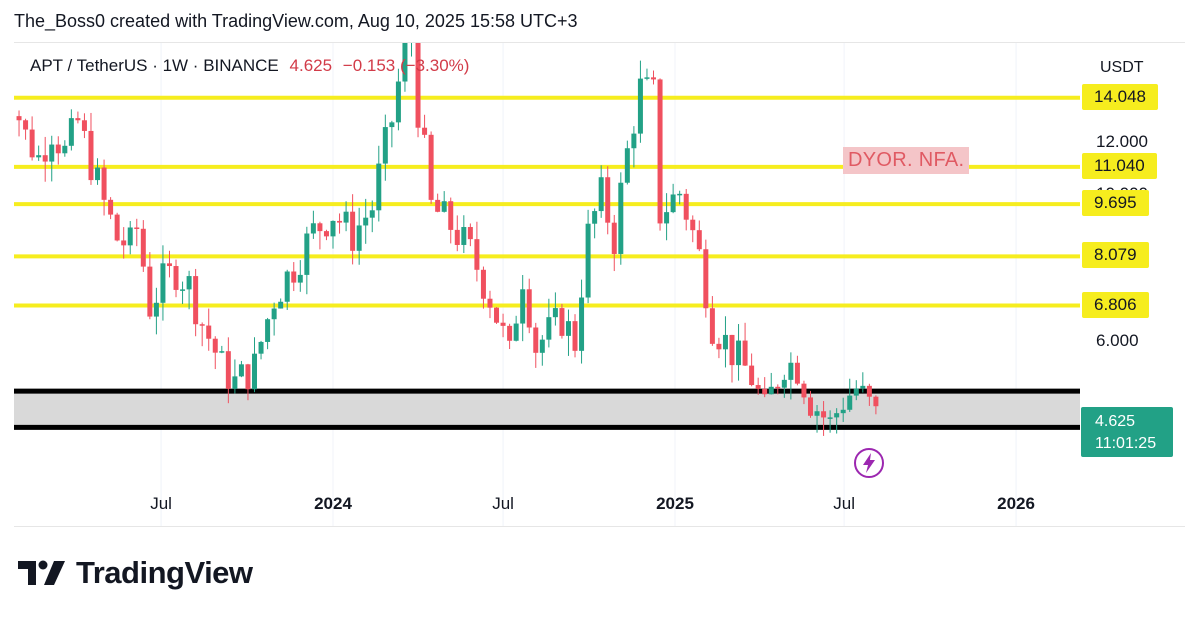  I want to click on symbol-pair: APT / TetherUS · 1W · BINANCE, so click(154, 65).